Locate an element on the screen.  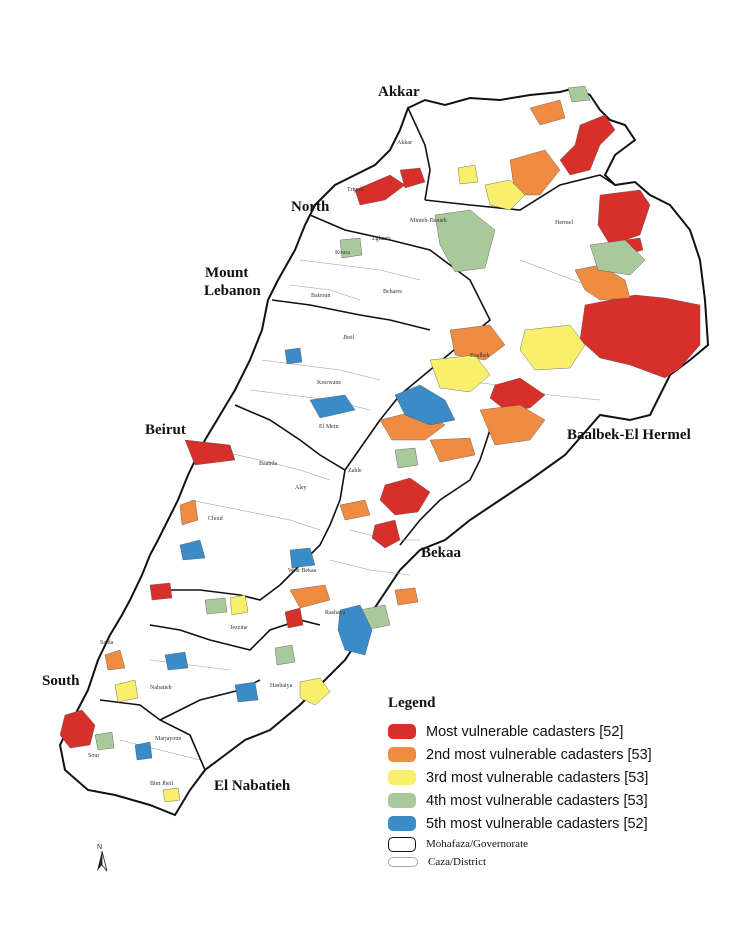
north-arrow-icon is located at coordinates (102, 861).